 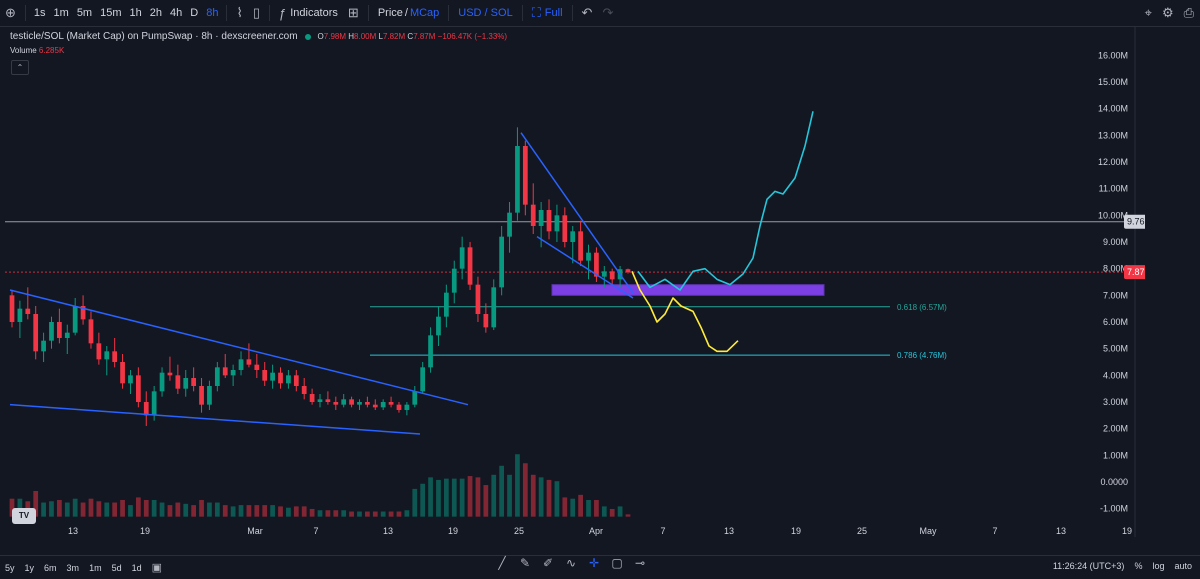 I want to click on range-1y: 1y, so click(x=29, y=567).